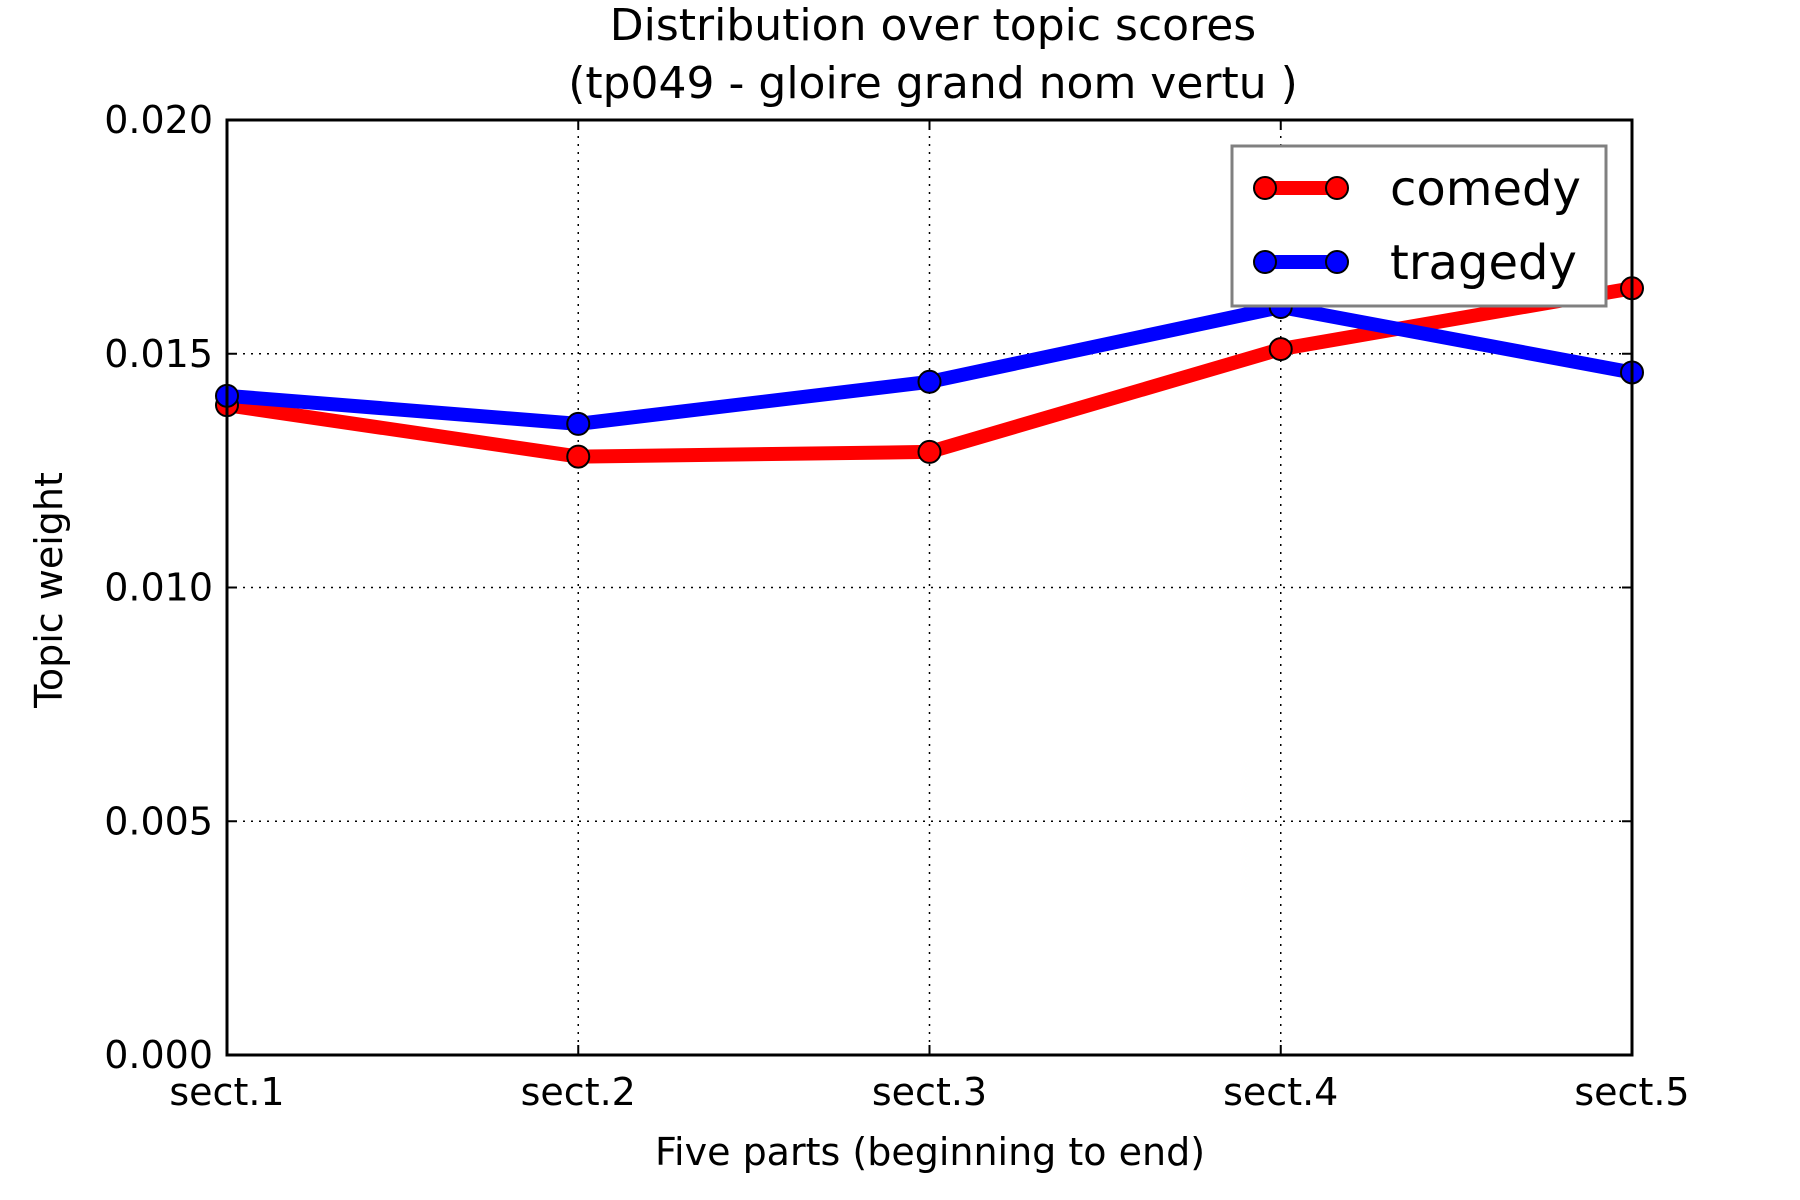 Image resolution: width=1800 pixels, height=1200 pixels. I want to click on y-tick-label: 0.000, so click(158, 1055).